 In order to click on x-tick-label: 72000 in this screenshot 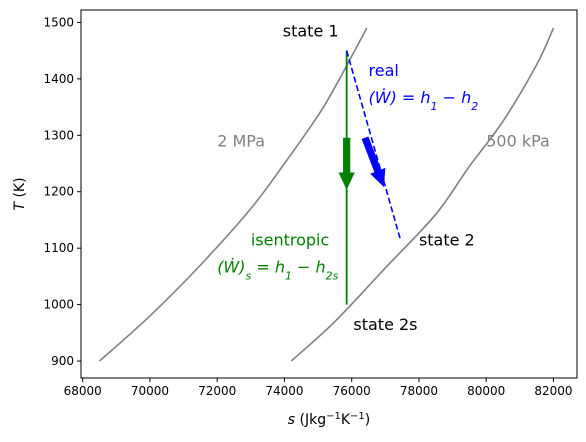, I will do `click(217, 391)`.